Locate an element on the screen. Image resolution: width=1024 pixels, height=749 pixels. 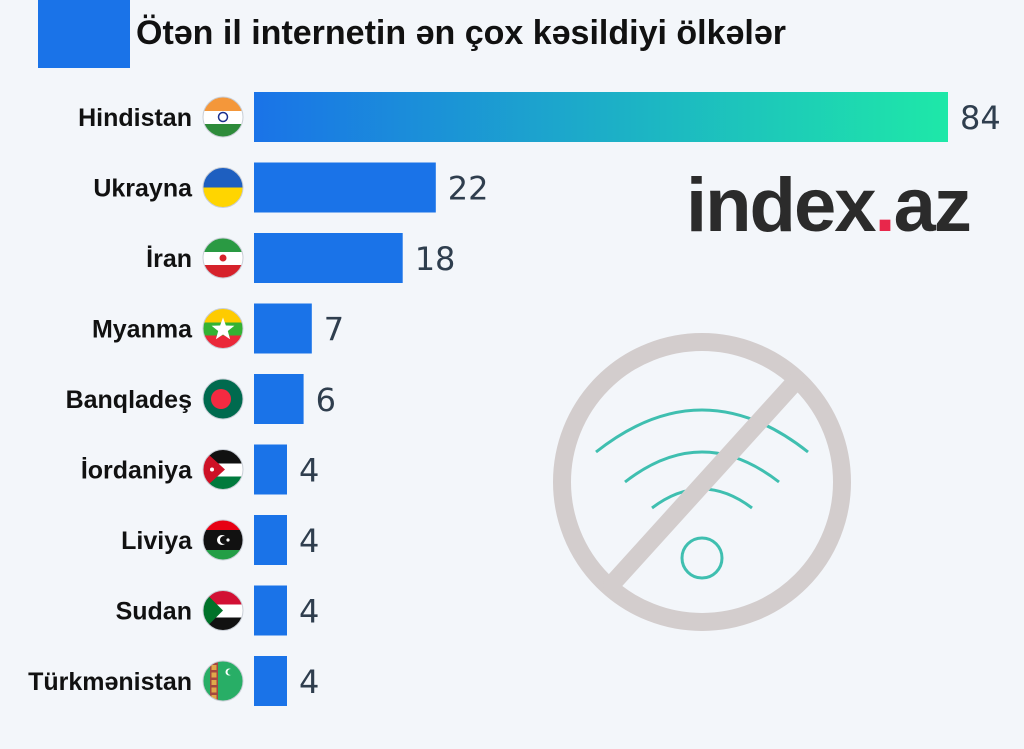
iran-flag-icon is located at coordinates (223, 258).